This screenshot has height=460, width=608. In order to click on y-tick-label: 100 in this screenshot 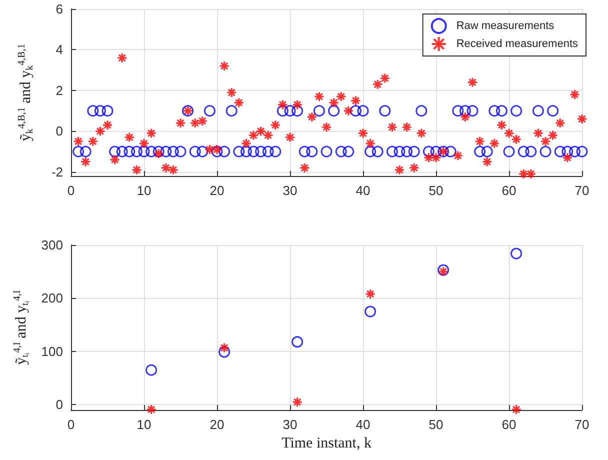, I will do `click(52, 351)`.